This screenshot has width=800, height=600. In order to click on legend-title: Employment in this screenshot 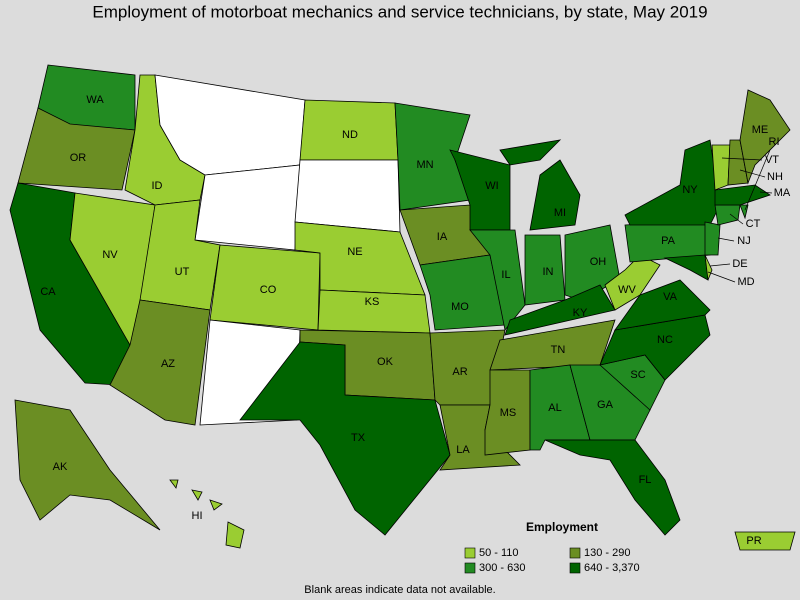, I will do `click(562, 527)`.